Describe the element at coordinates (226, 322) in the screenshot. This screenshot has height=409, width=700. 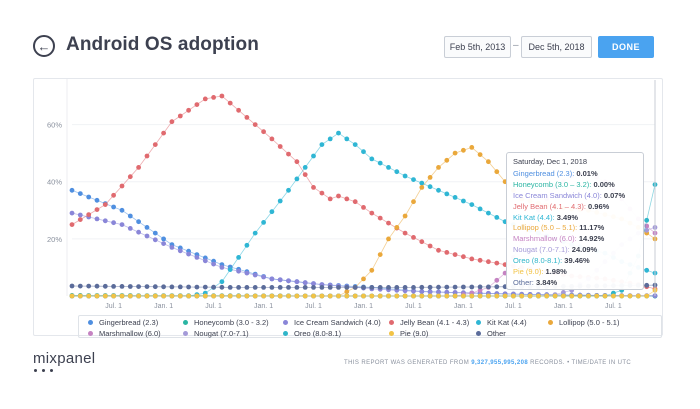
I see `legend-item-honeycomb: Honeycomb (3.0 - 3.2)` at that location.